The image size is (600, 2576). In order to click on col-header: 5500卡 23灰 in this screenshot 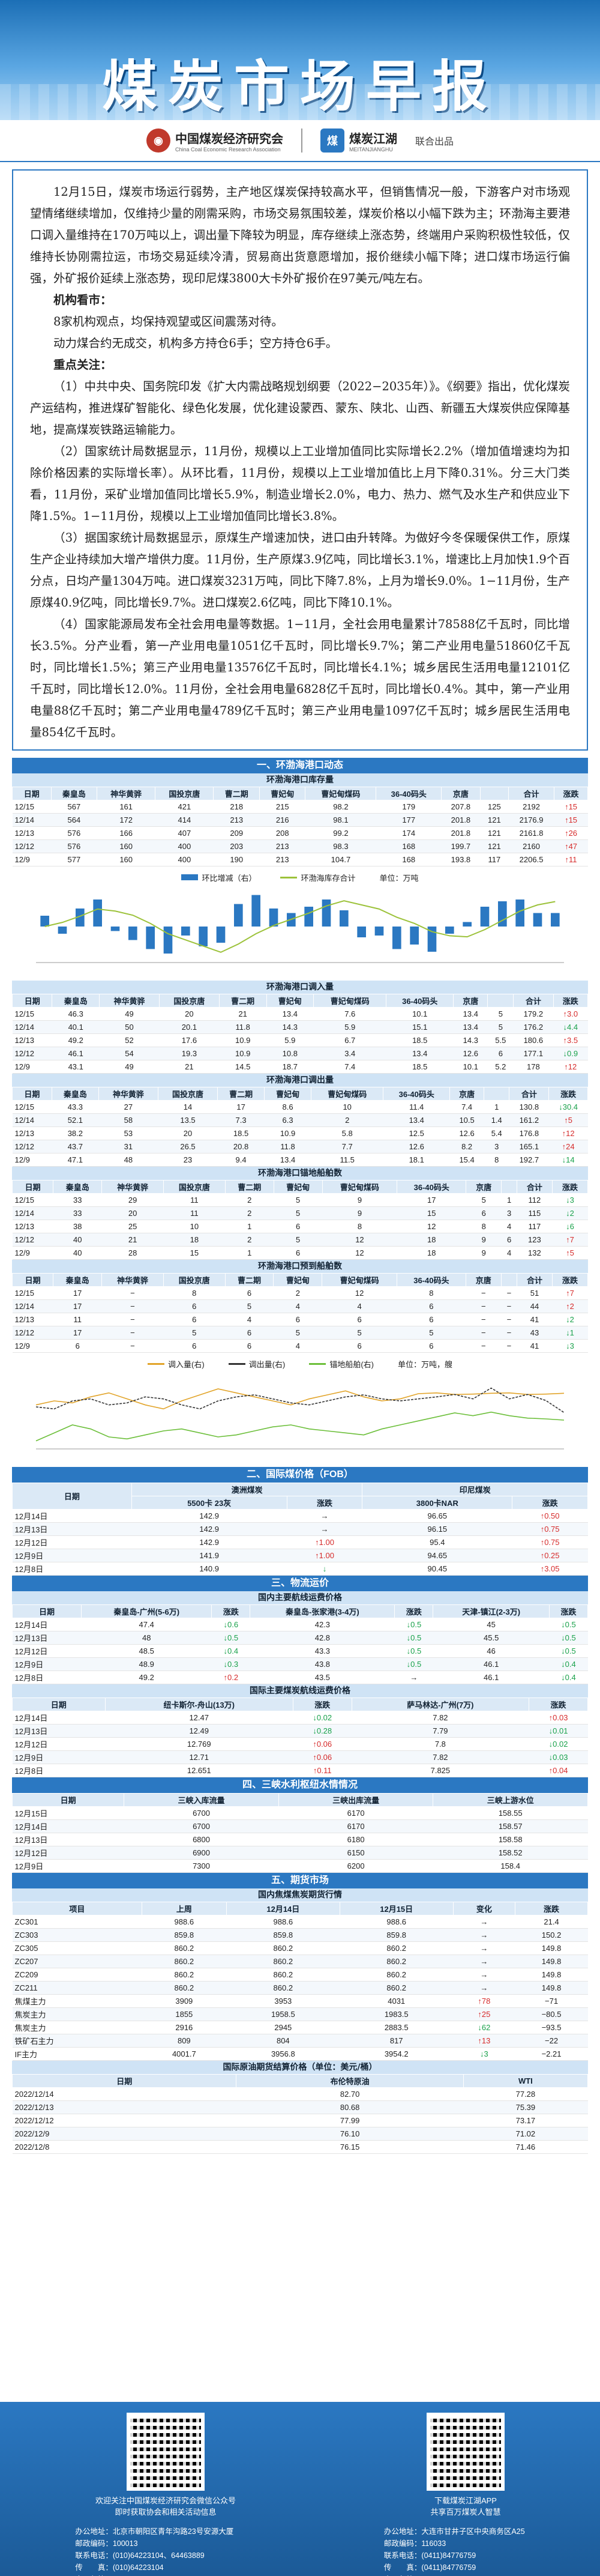, I will do `click(209, 1503)`.